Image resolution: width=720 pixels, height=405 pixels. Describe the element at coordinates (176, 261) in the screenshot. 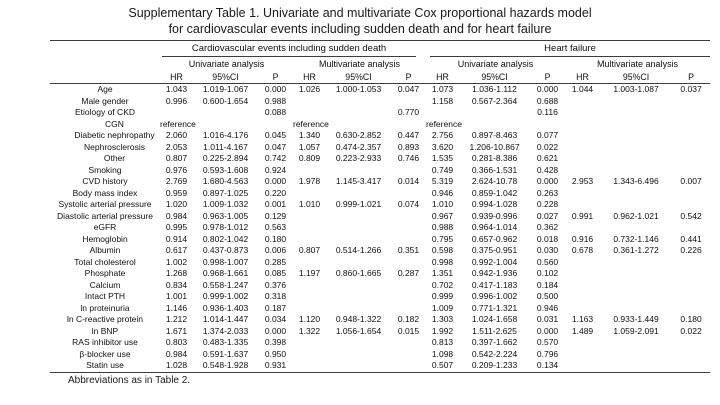

I see `cell-hr: 1.002` at that location.